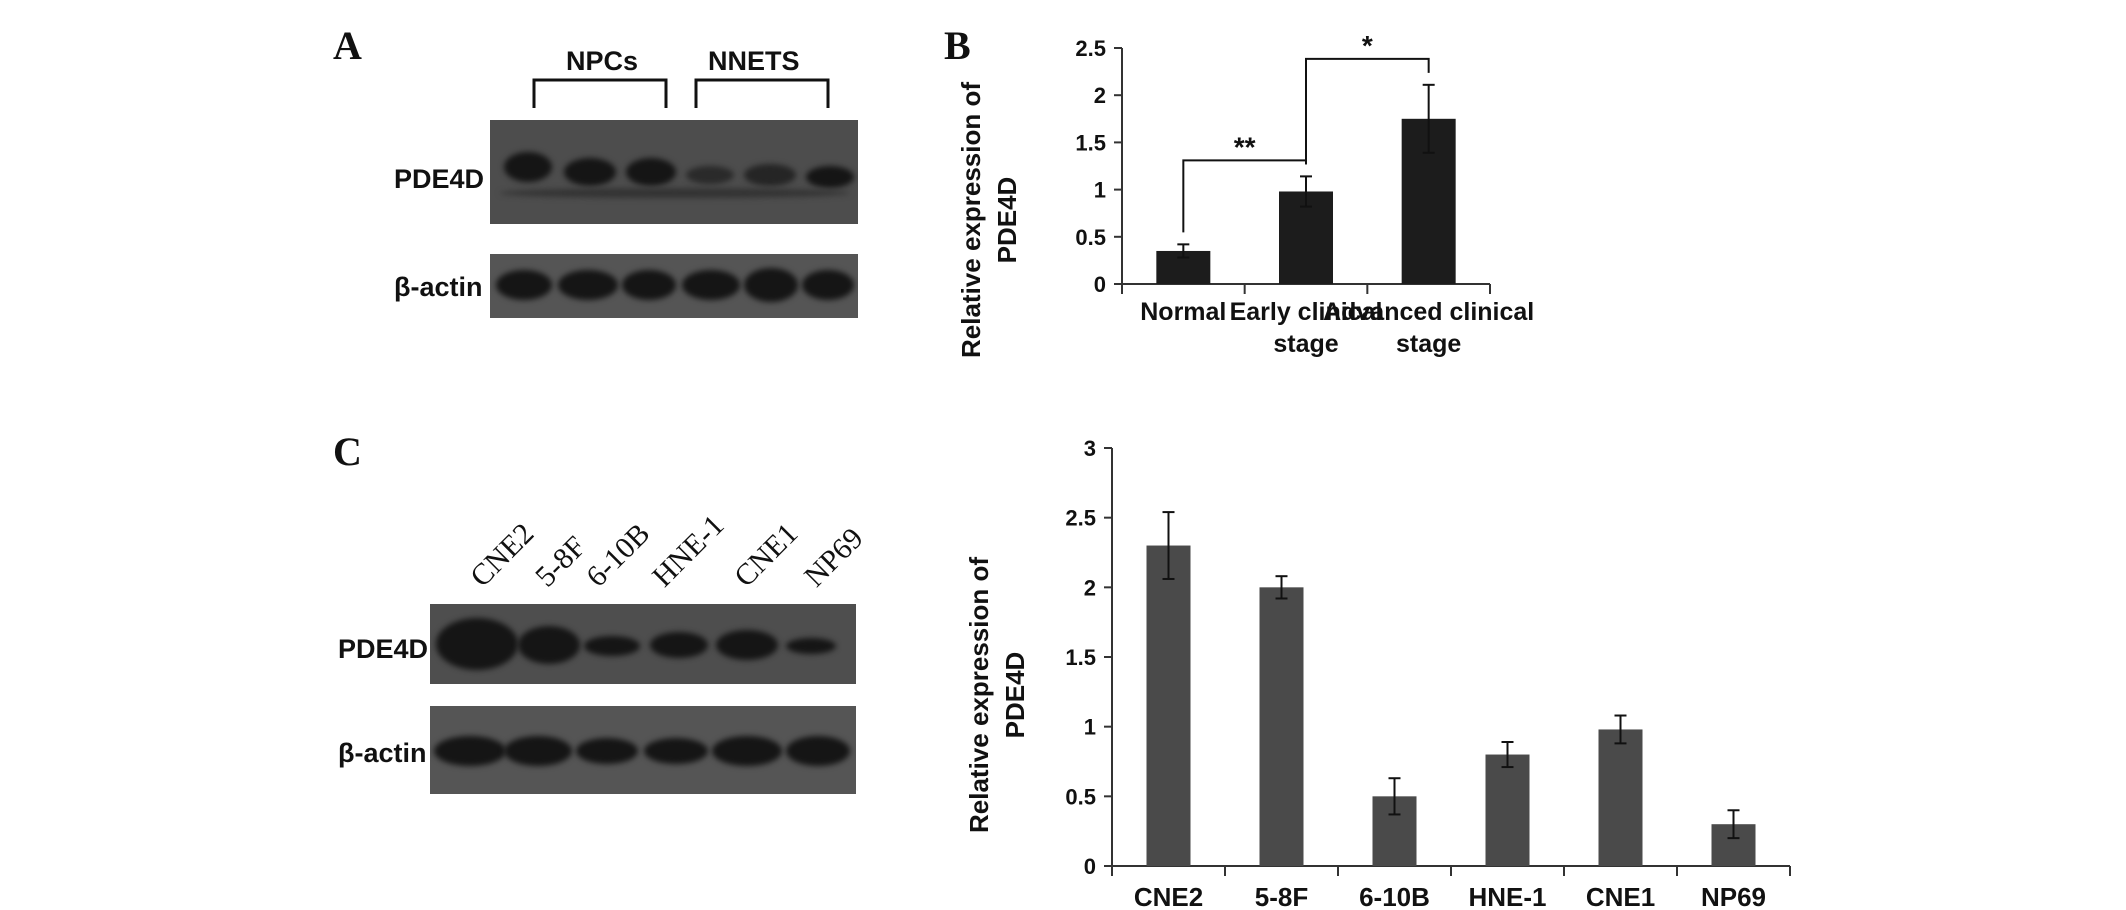 This screenshot has height=910, width=2126. What do you see at coordinates (973, 220) in the screenshot?
I see `chart-b-ylabel-line-0: Relative expression of` at bounding box center [973, 220].